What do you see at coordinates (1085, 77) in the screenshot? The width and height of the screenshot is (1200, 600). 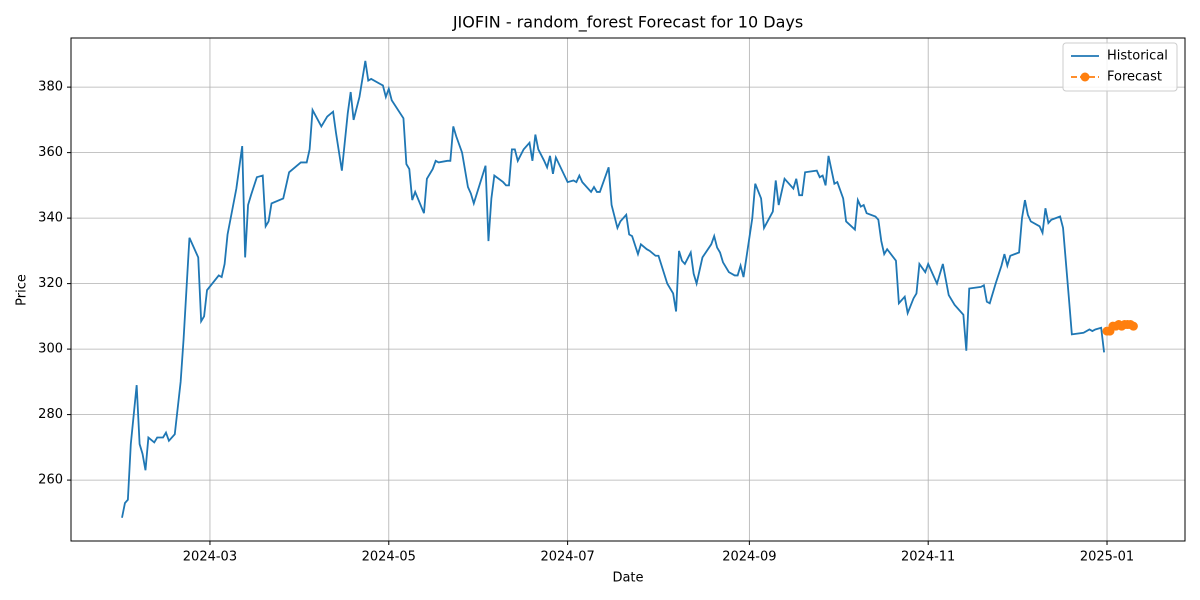 I see `legend-marker` at bounding box center [1085, 77].